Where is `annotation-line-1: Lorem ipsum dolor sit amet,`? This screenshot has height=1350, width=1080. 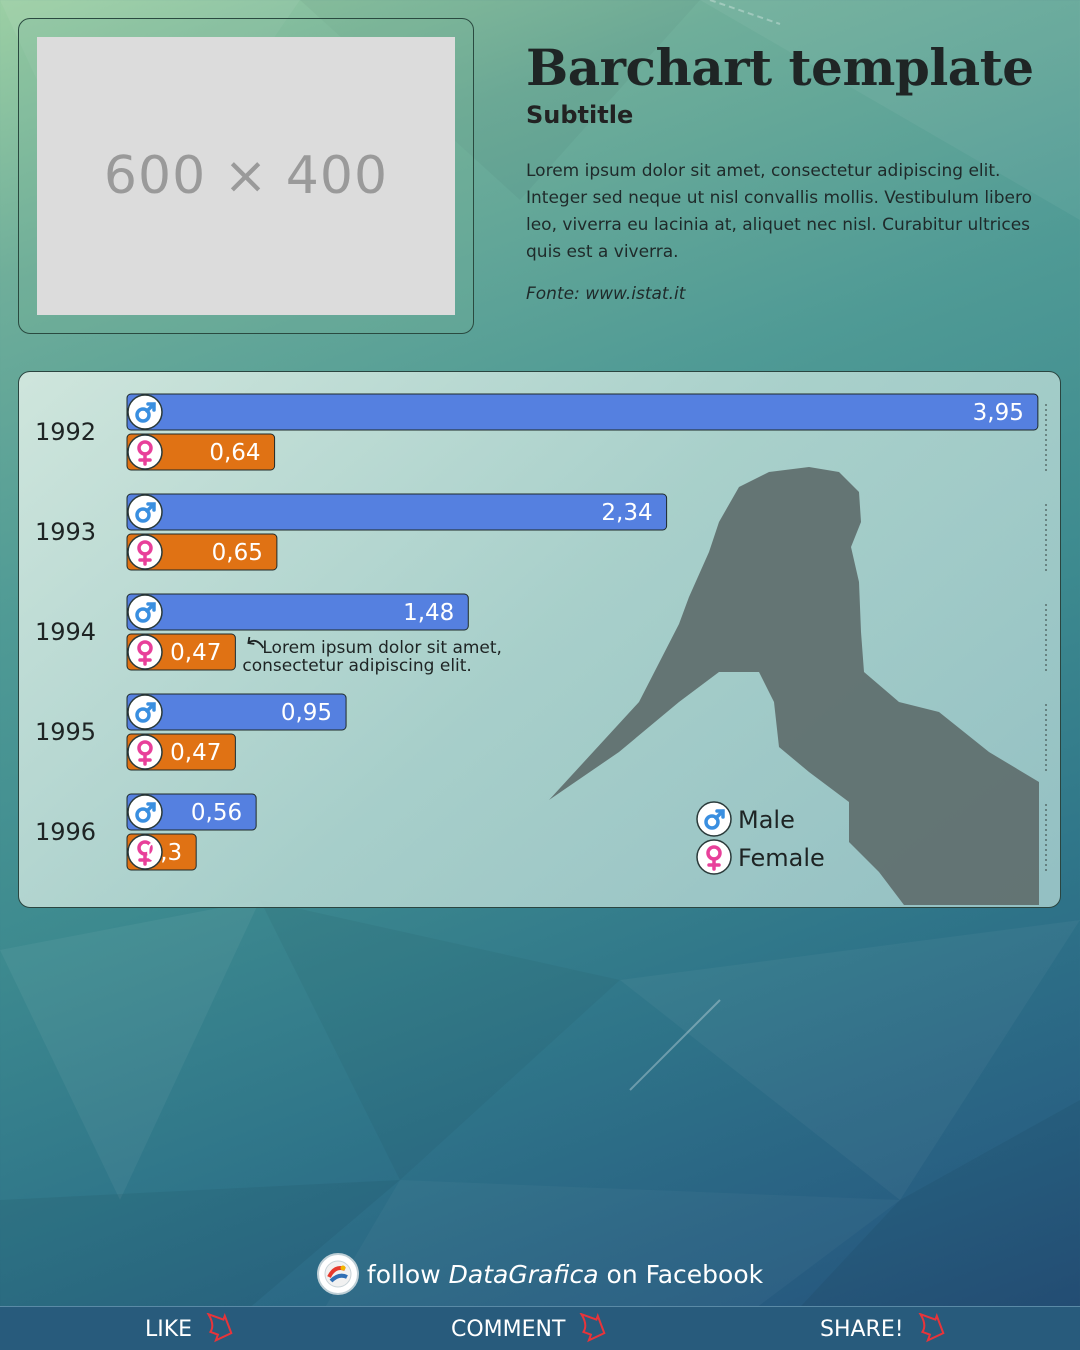 annotation-line-1: Lorem ipsum dolor sit amet, is located at coordinates (382, 648).